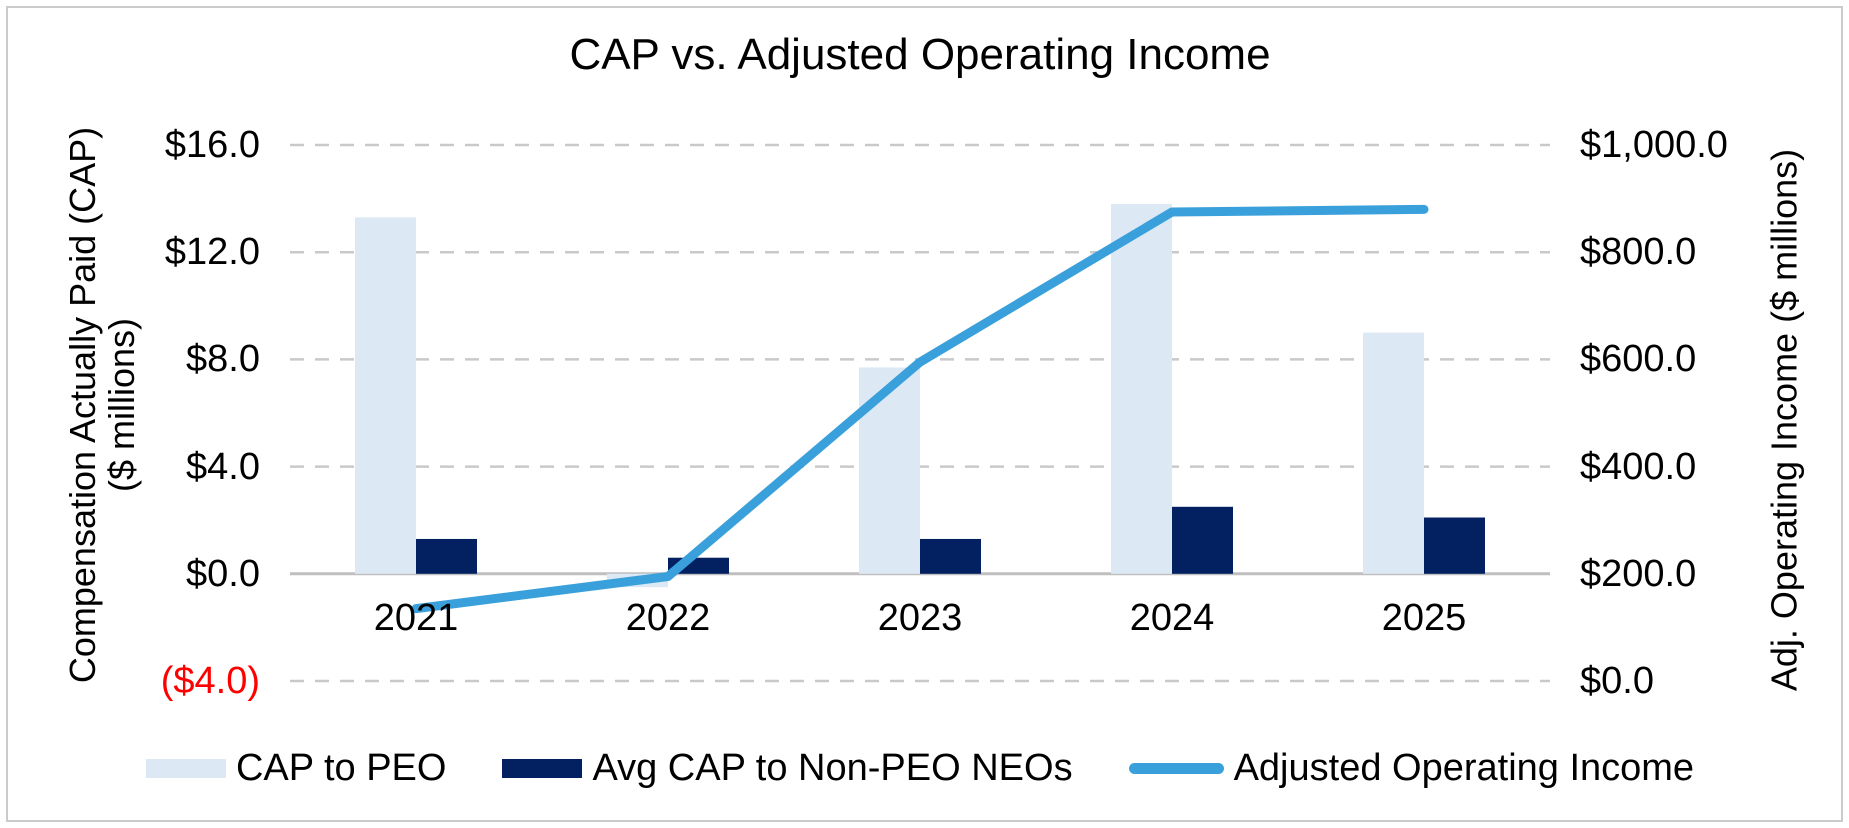 The image size is (1849, 828). Describe the element at coordinates (223, 573) in the screenshot. I see `left-tick-label: $0.0` at that location.